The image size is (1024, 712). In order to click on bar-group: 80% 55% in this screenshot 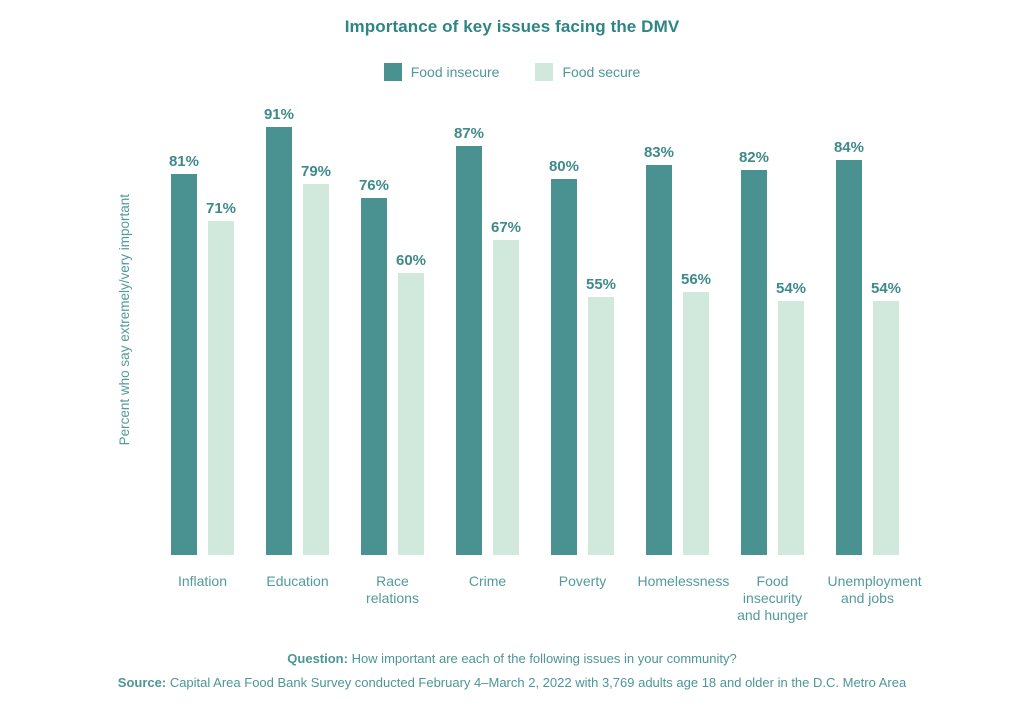, I will do `click(582, 320)`.